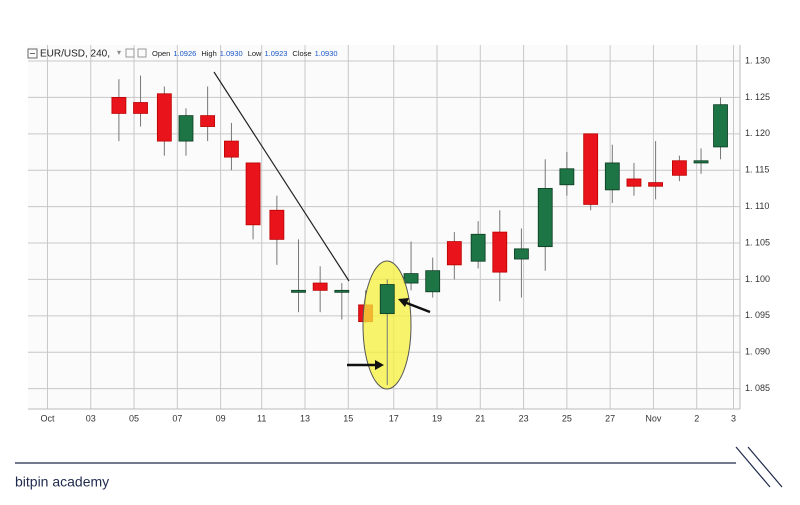  What do you see at coordinates (524, 418) in the screenshot?
I see `x-tick-label: 23` at bounding box center [524, 418].